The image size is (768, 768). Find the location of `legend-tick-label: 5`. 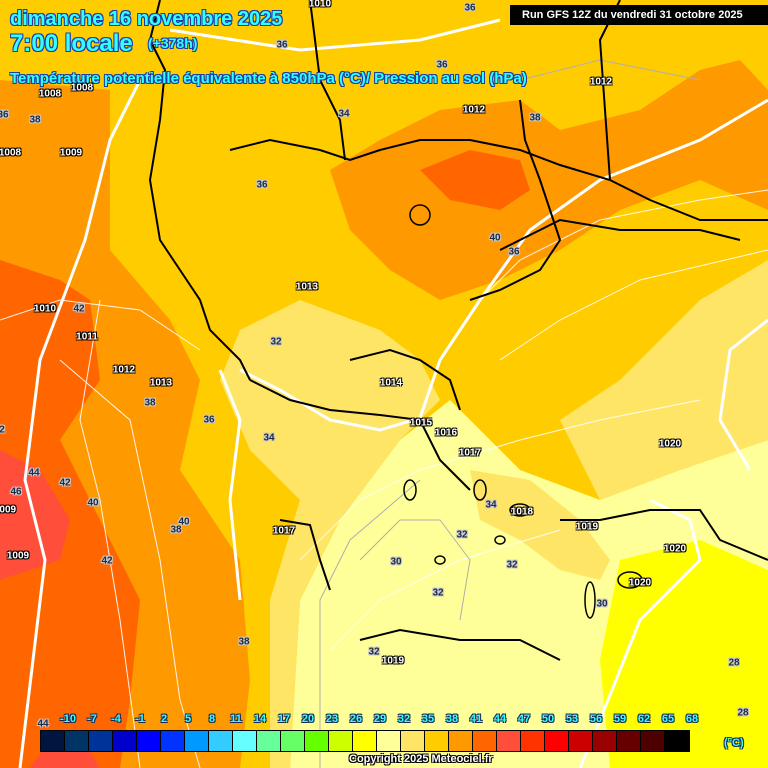

legend-tick-label: 5 is located at coordinates (188, 719).